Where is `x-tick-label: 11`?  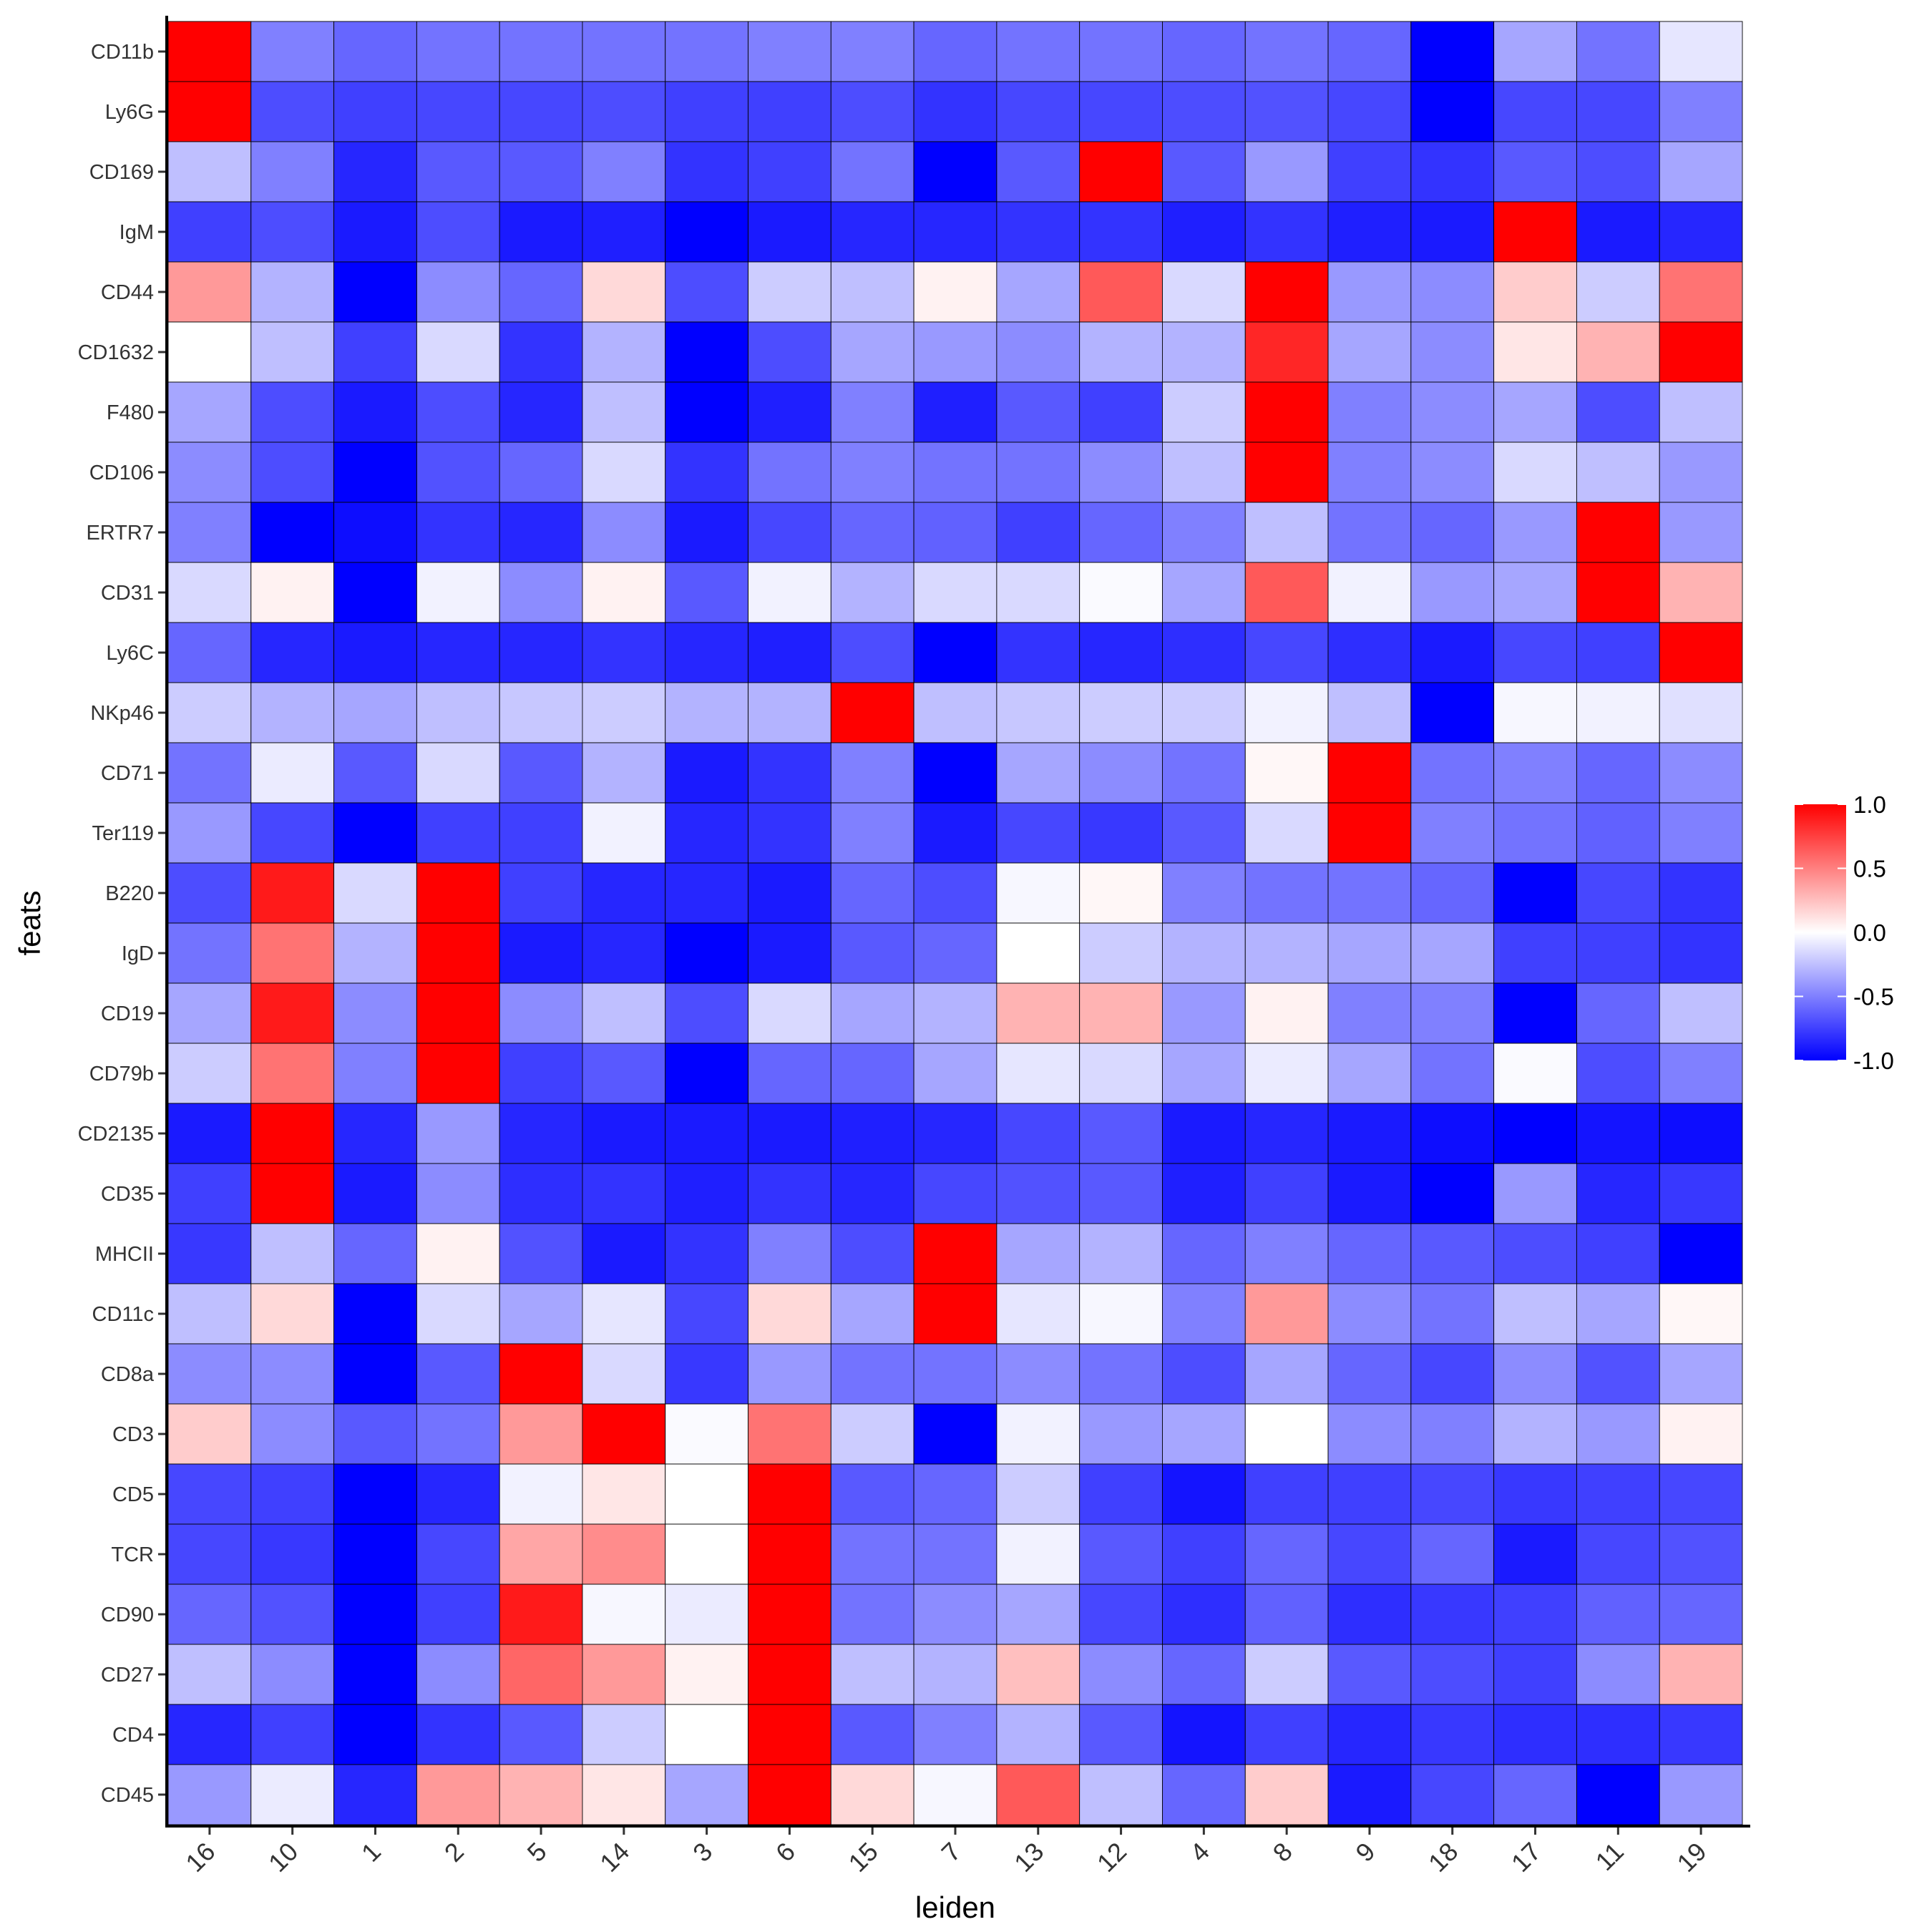
x-tick-label: 11 is located at coordinates (1609, 1856).